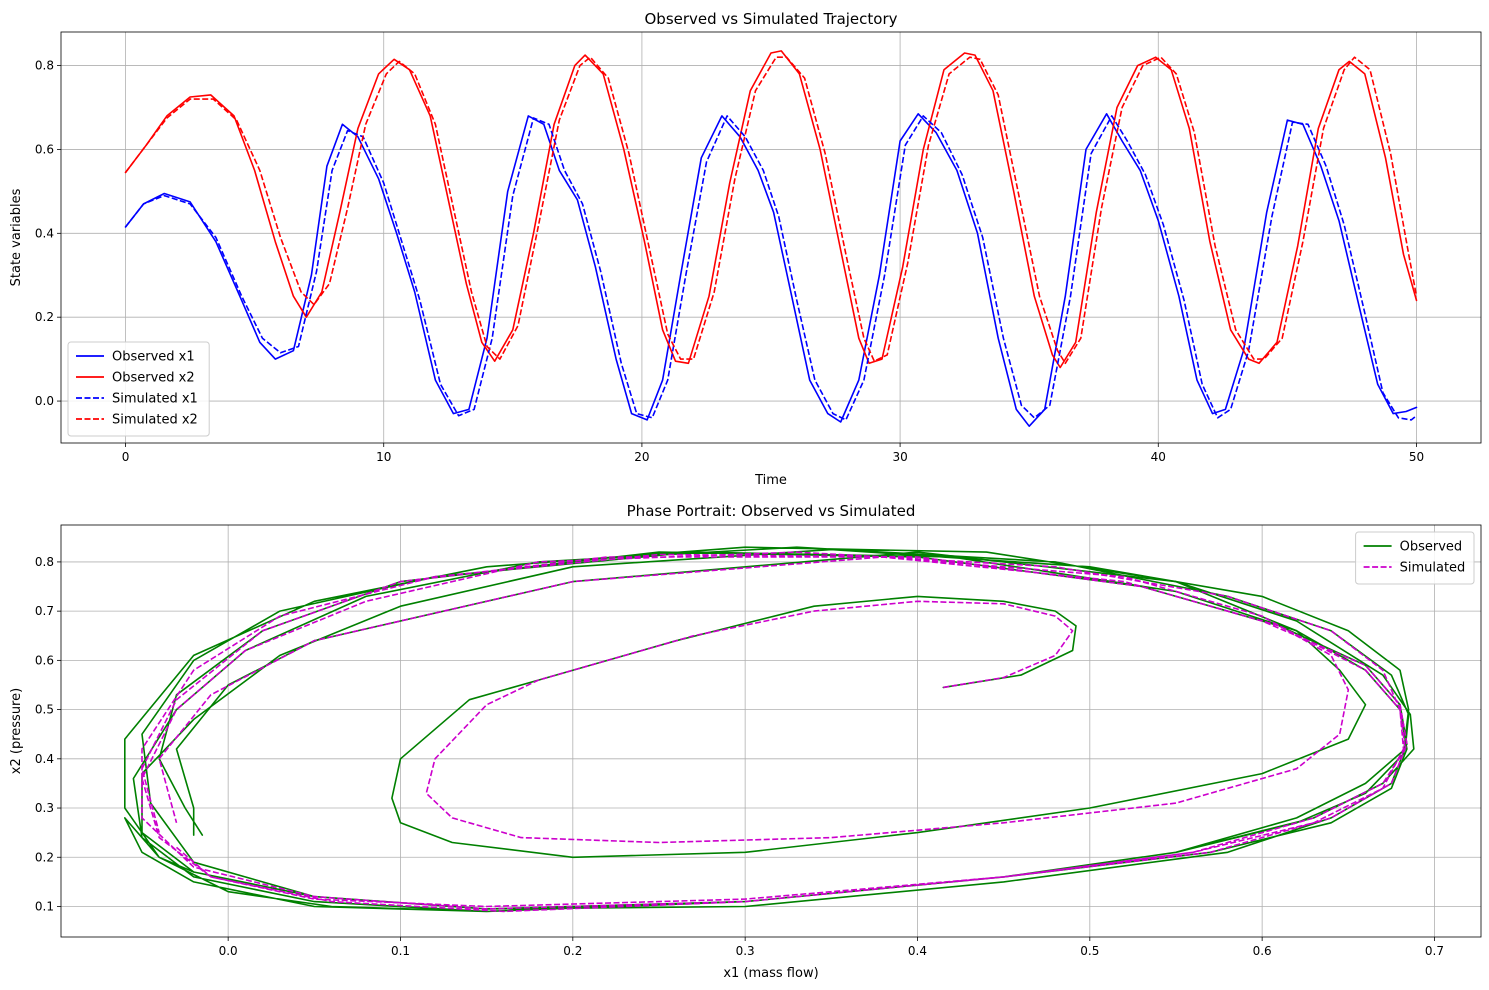 The width and height of the screenshot is (1489, 990). Describe the element at coordinates (917, 951) in the screenshot. I see `x-tick-label: 0.4` at that location.